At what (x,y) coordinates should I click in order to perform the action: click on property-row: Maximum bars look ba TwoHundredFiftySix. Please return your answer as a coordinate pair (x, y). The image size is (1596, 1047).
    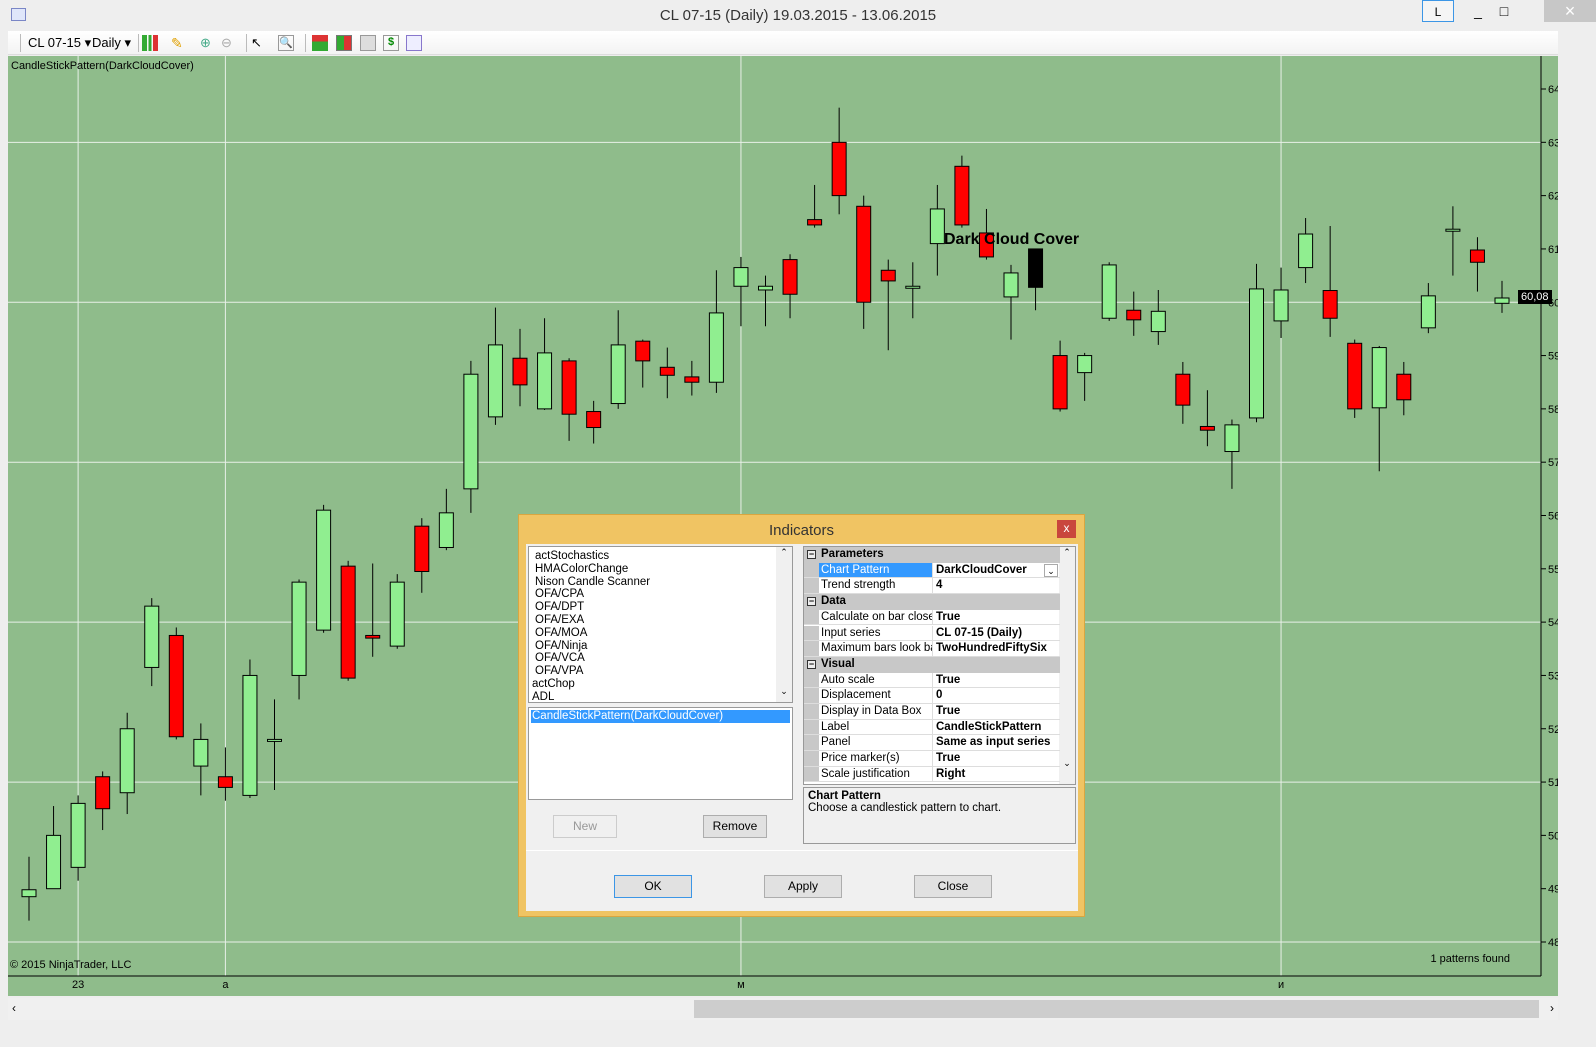
    Looking at the image, I should click on (932, 649).